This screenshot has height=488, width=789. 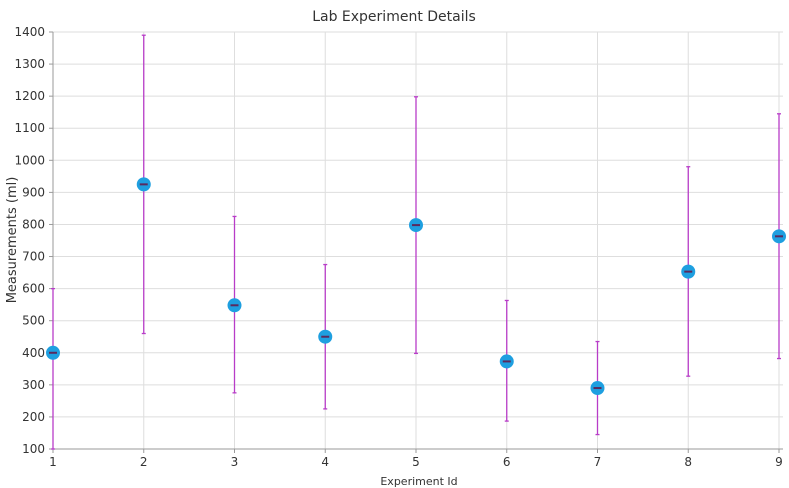 What do you see at coordinates (33, 353) in the screenshot?
I see `y-tick-label: 400` at bounding box center [33, 353].